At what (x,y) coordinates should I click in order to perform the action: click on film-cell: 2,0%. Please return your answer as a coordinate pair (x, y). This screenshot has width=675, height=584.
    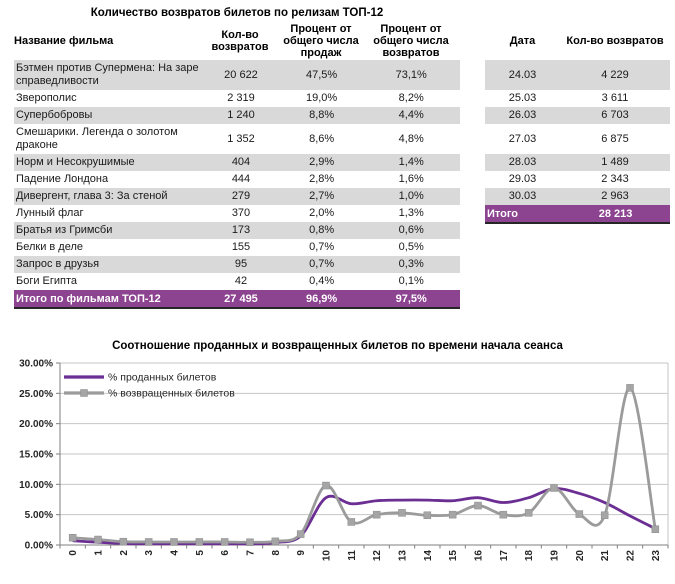
    Looking at the image, I should click on (322, 213).